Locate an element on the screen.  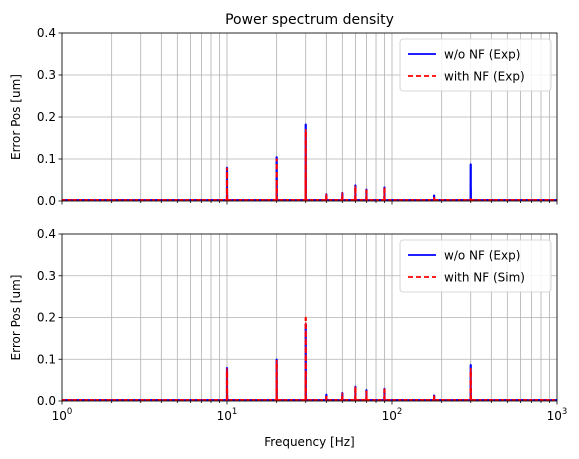
legend: w/o NF (Exp) with NF (Exp) is located at coordinates (475, 65).